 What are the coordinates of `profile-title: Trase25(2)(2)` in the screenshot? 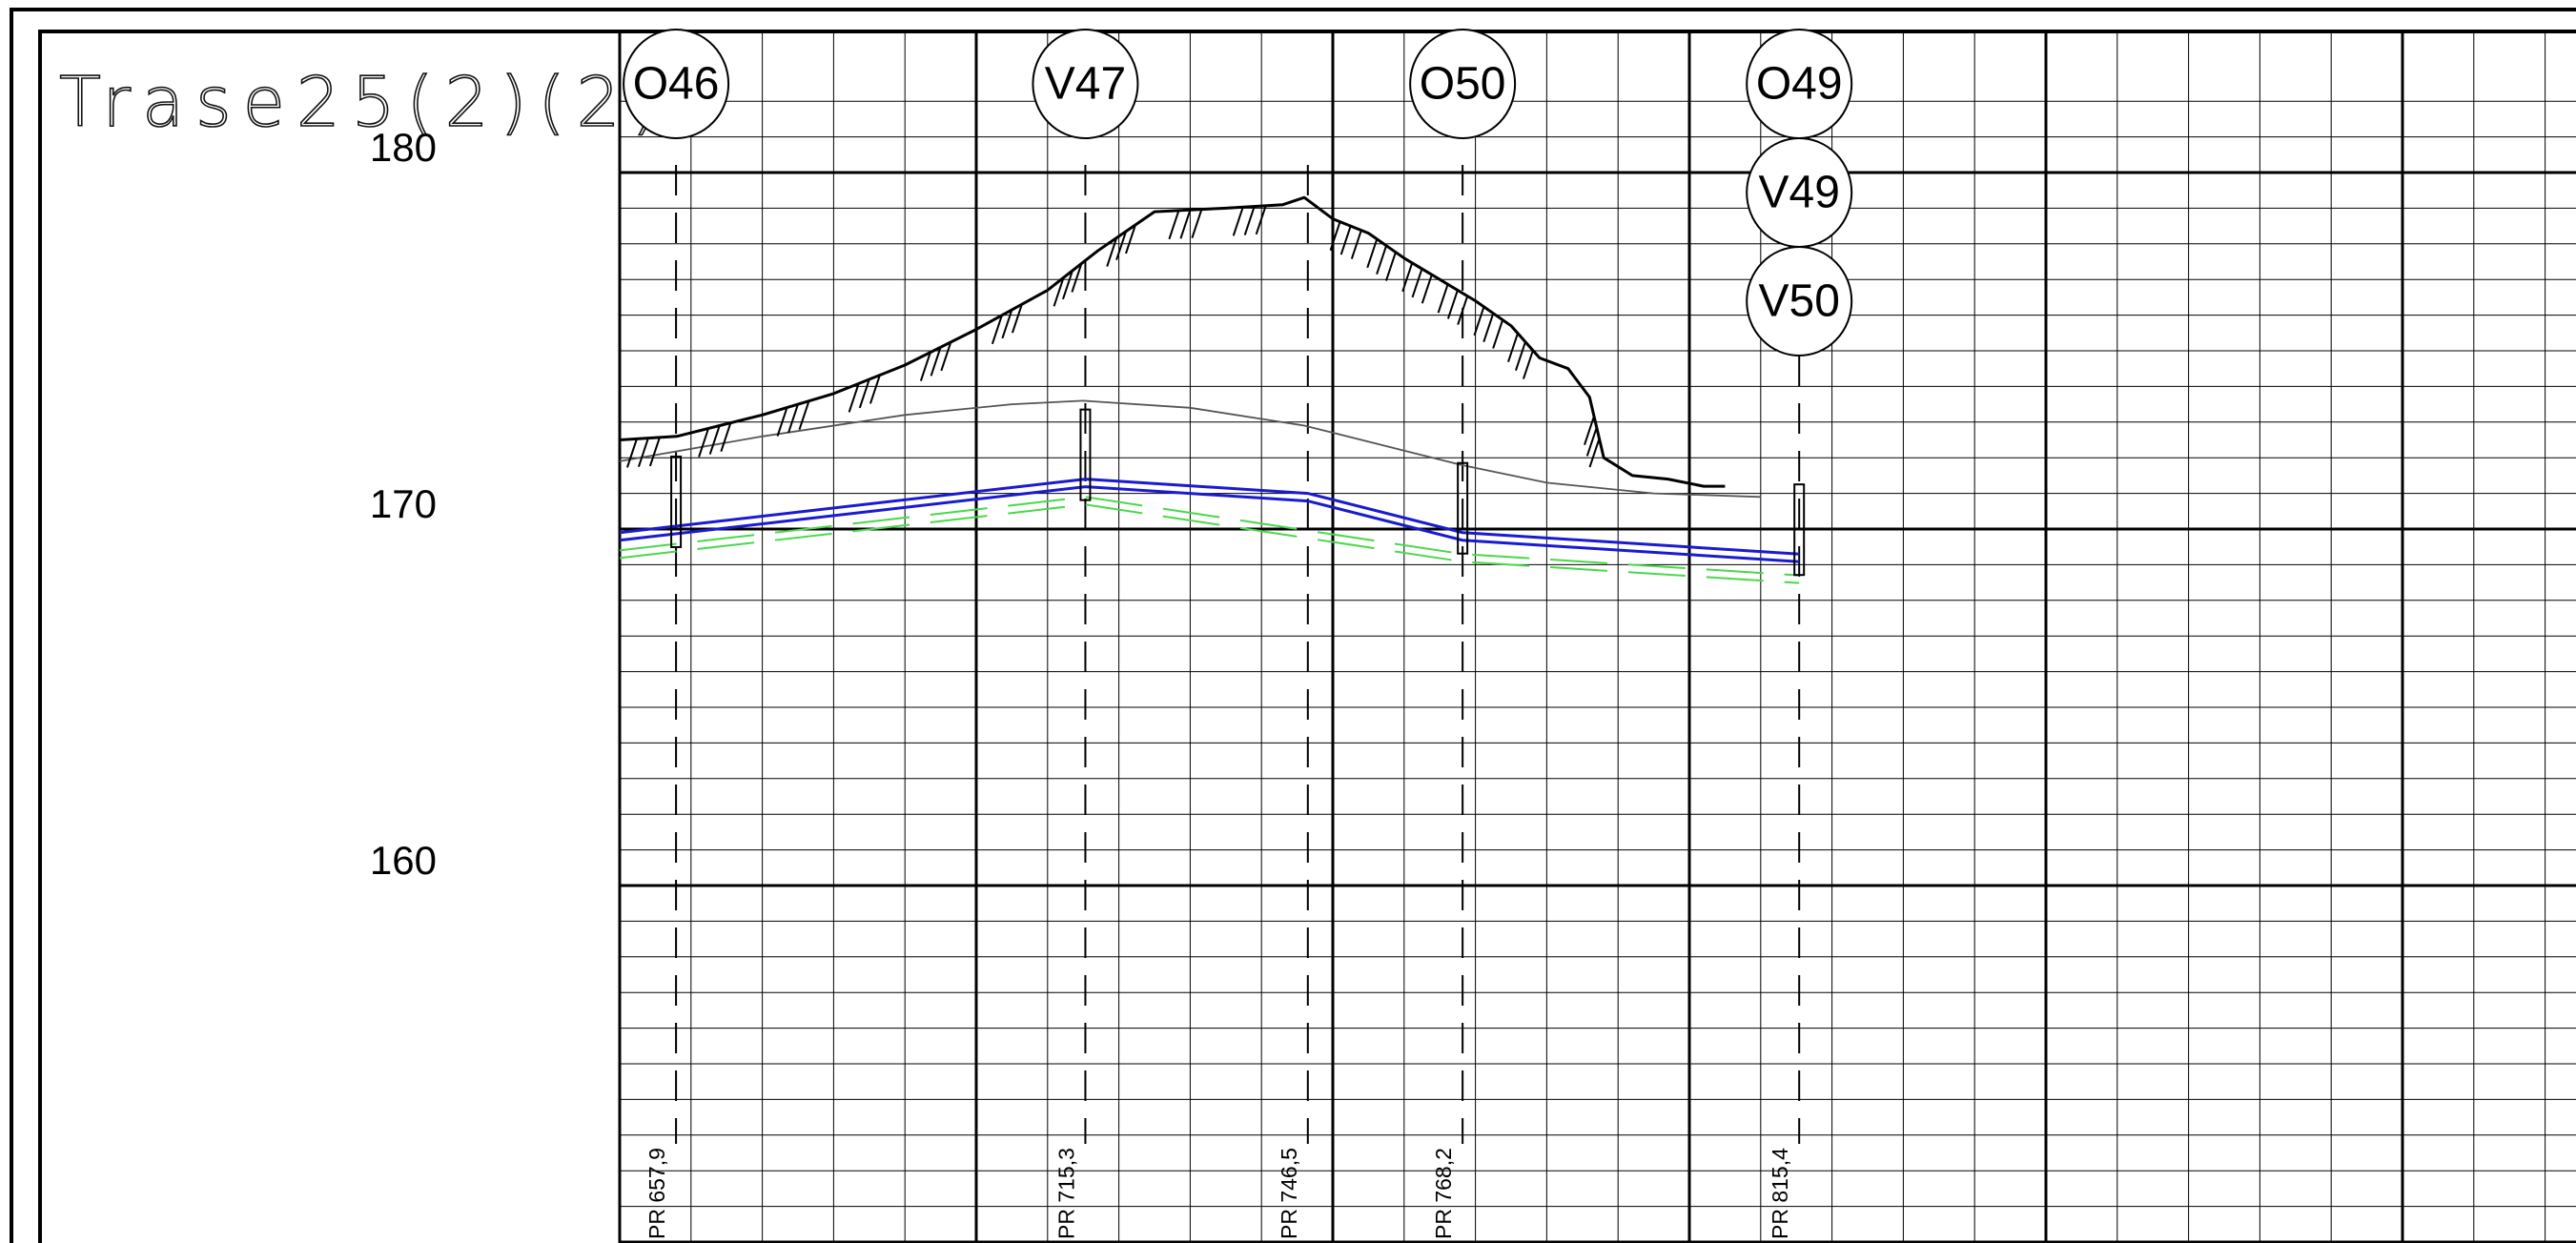 It's located at (364, 102).